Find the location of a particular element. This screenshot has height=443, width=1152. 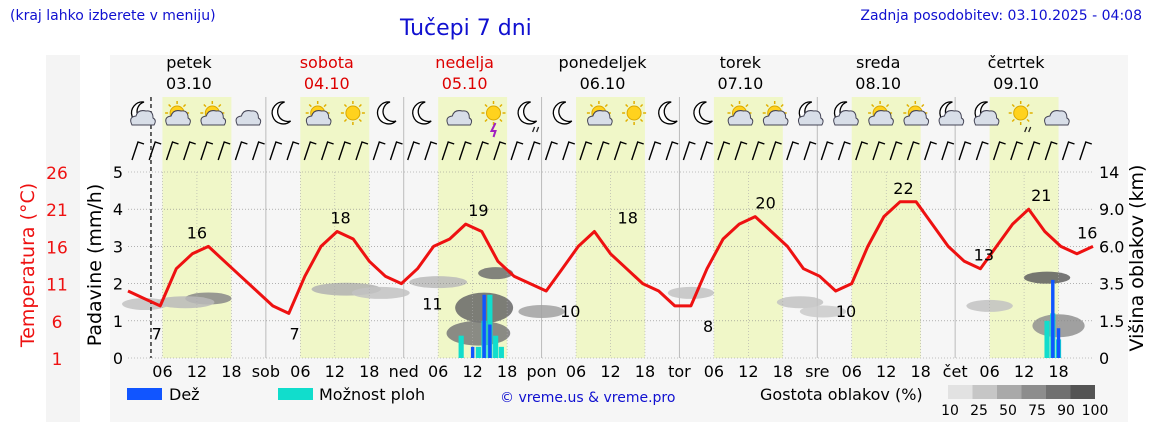

cloud-tick-label: 3.5 is located at coordinates (1111, 284).